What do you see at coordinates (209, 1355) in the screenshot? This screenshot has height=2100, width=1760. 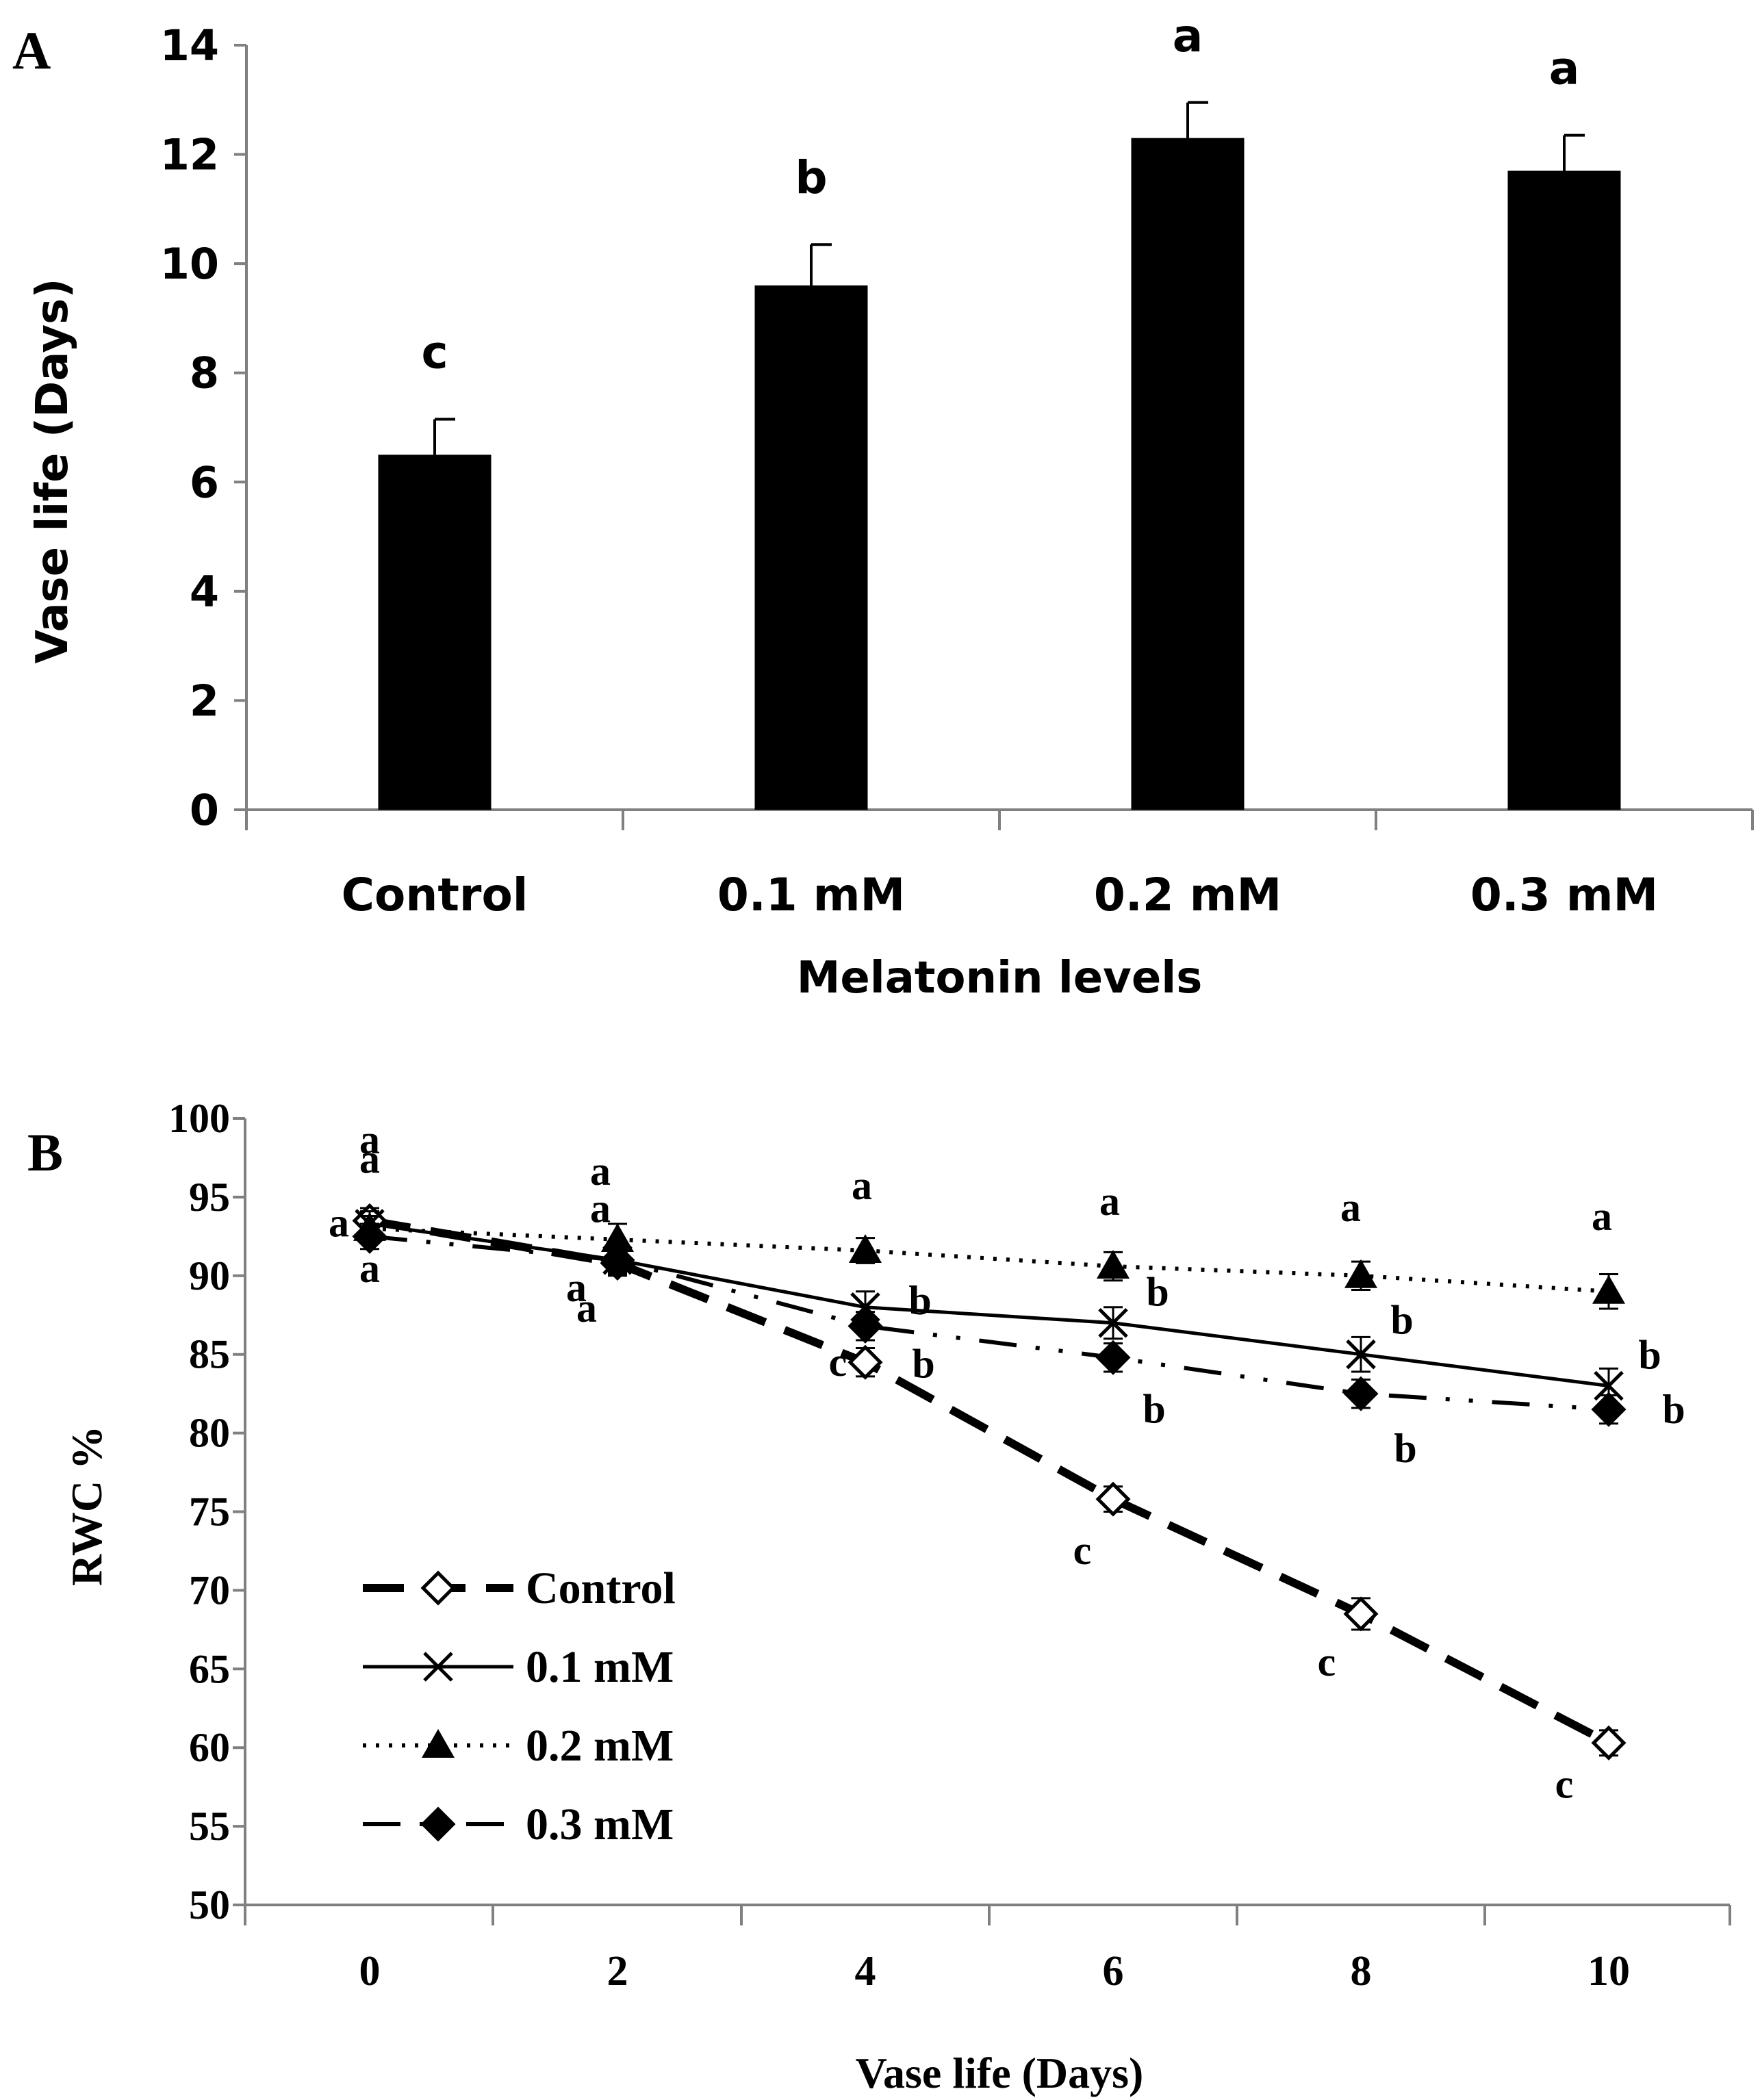 I see `panel-b-y-tick-label: 85` at bounding box center [209, 1355].